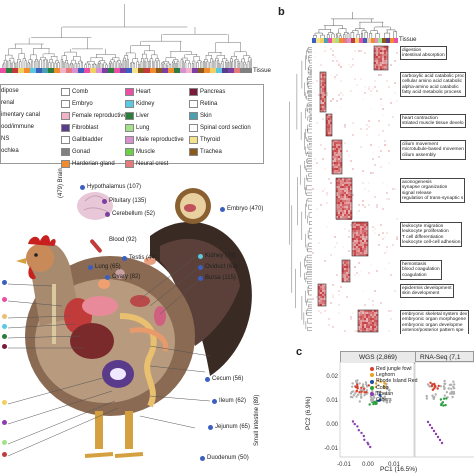 The image size is (474, 474). Describe the element at coordinates (80, 92) in the screenshot. I see `legend-label: Comb` at that location.